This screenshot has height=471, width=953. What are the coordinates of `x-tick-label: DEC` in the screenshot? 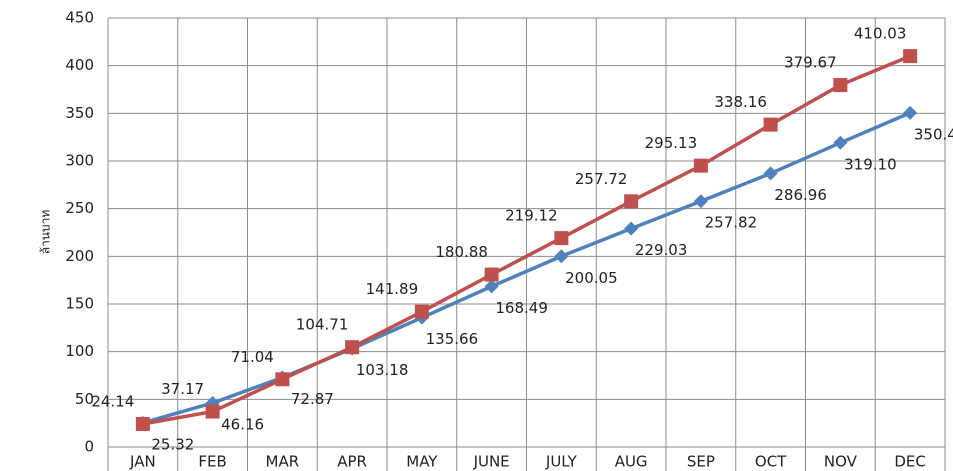 It's located at (910, 462).